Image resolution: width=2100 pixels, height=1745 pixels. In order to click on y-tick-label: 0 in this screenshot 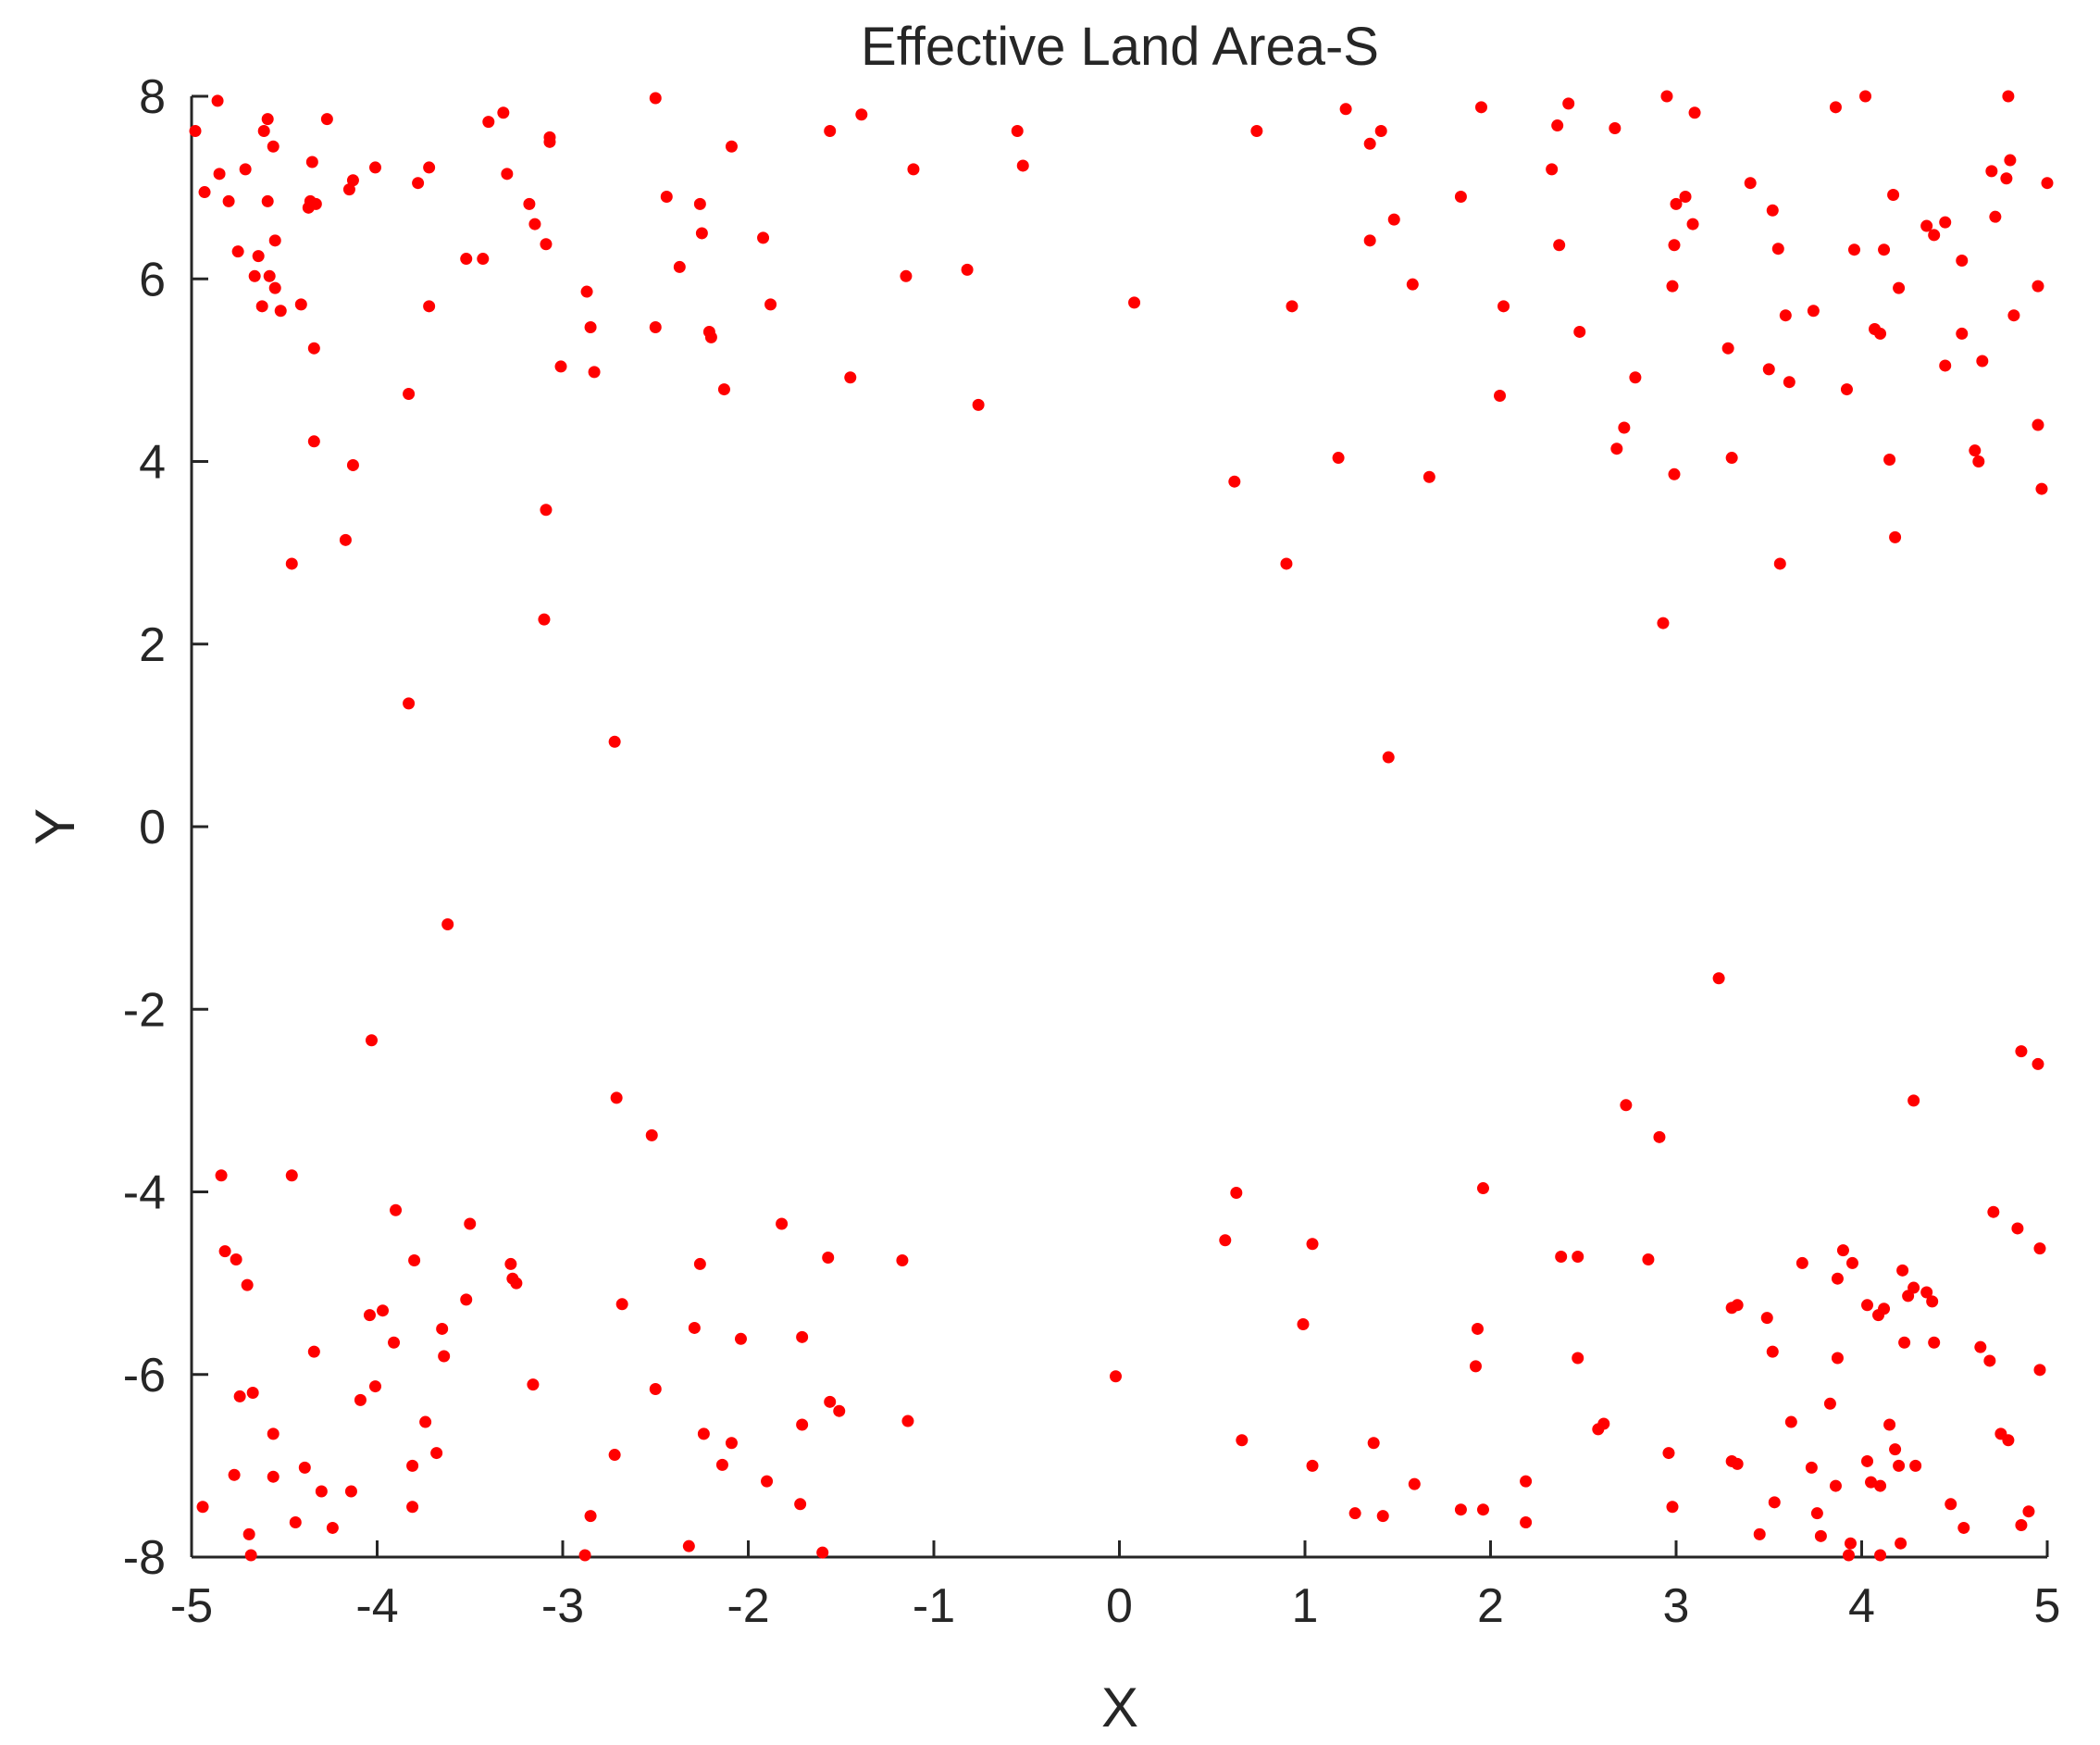, I will do `click(152, 828)`.